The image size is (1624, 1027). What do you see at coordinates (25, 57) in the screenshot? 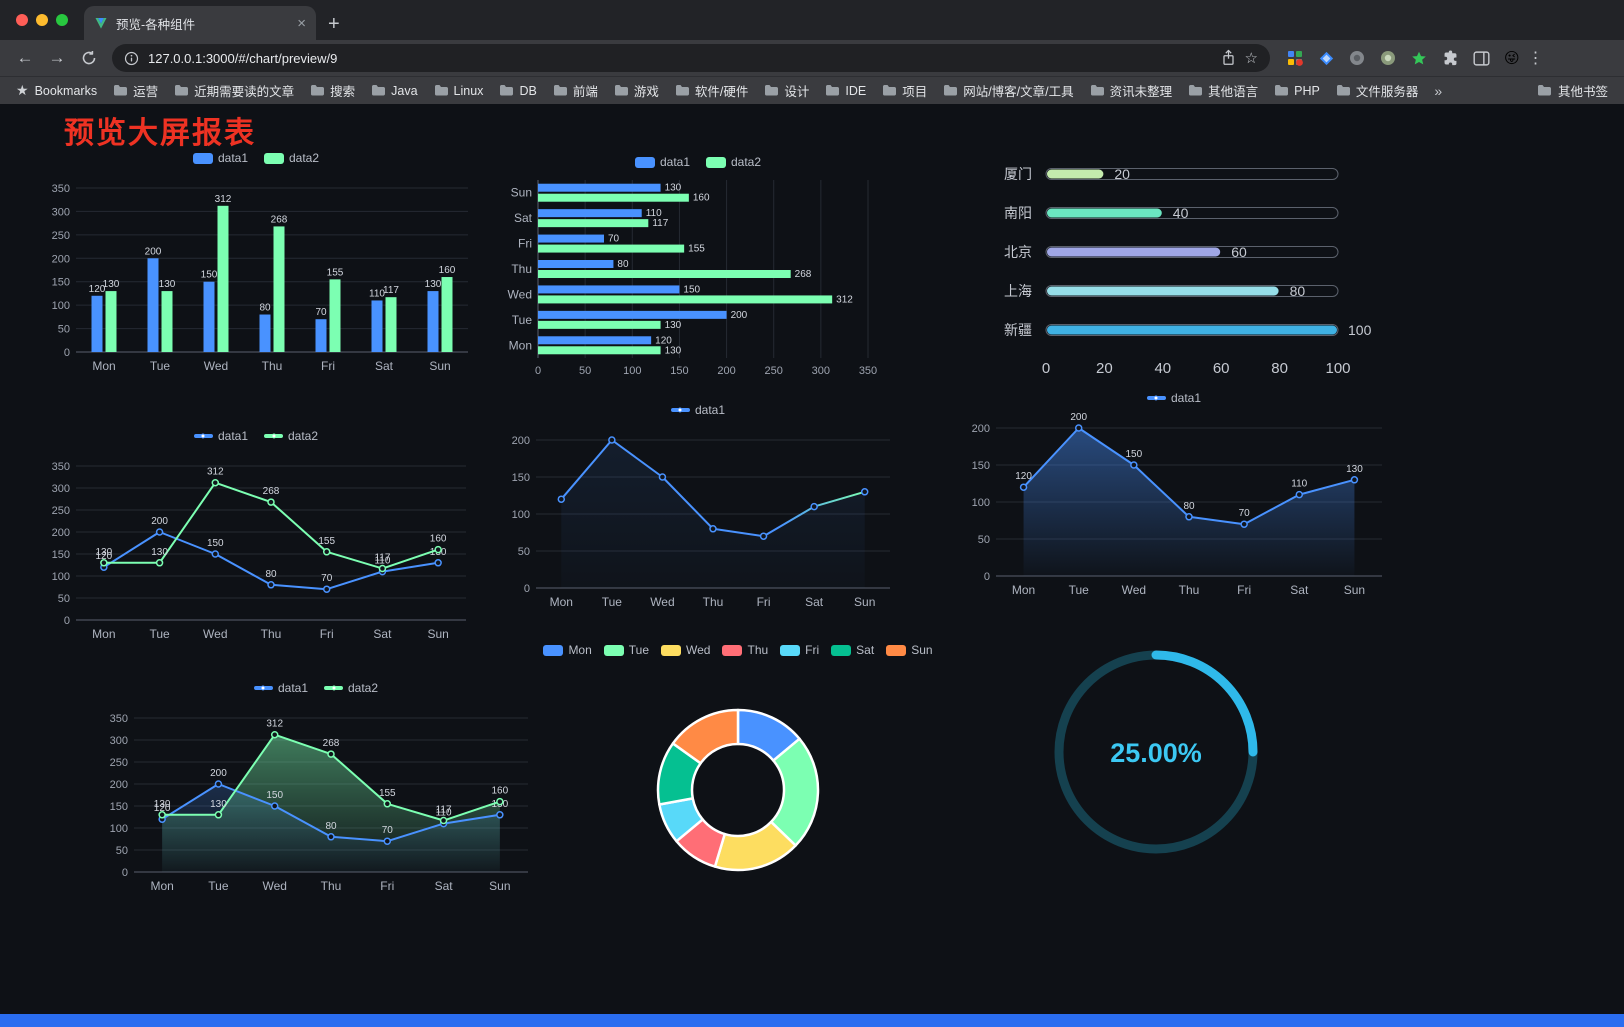
I see `back-button: ←` at bounding box center [25, 57].